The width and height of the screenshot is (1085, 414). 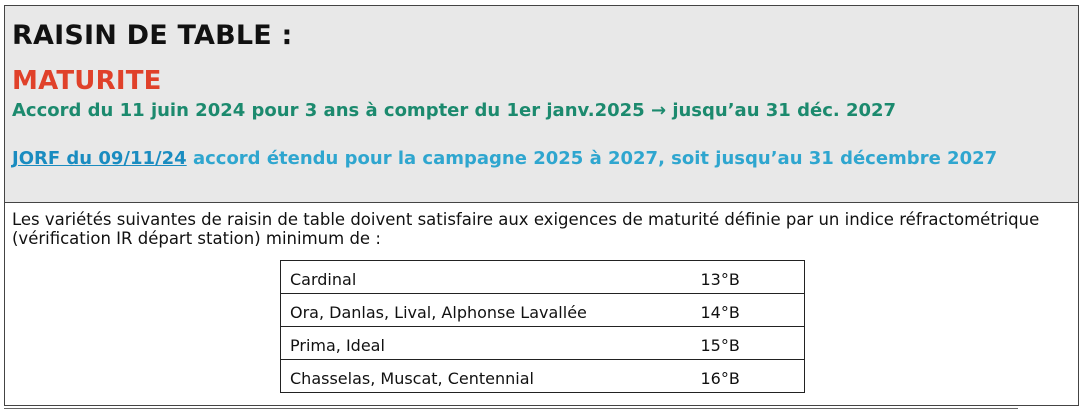 I want to click on table-row: Prima, Ideal 15°B, so click(x=542, y=343).